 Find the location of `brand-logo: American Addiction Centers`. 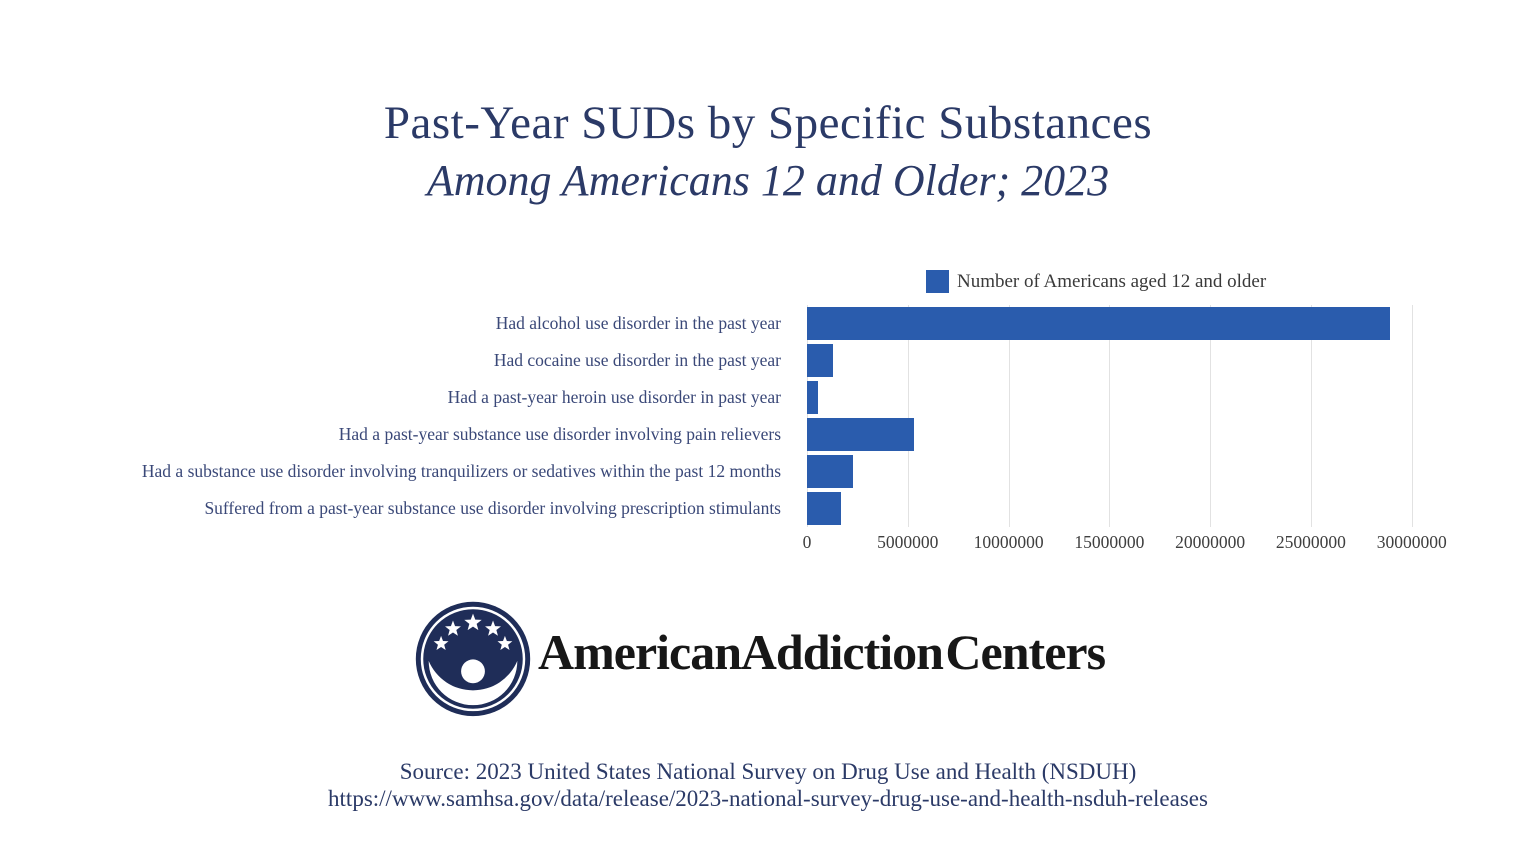

brand-logo: American Addiction Centers is located at coordinates (762, 658).